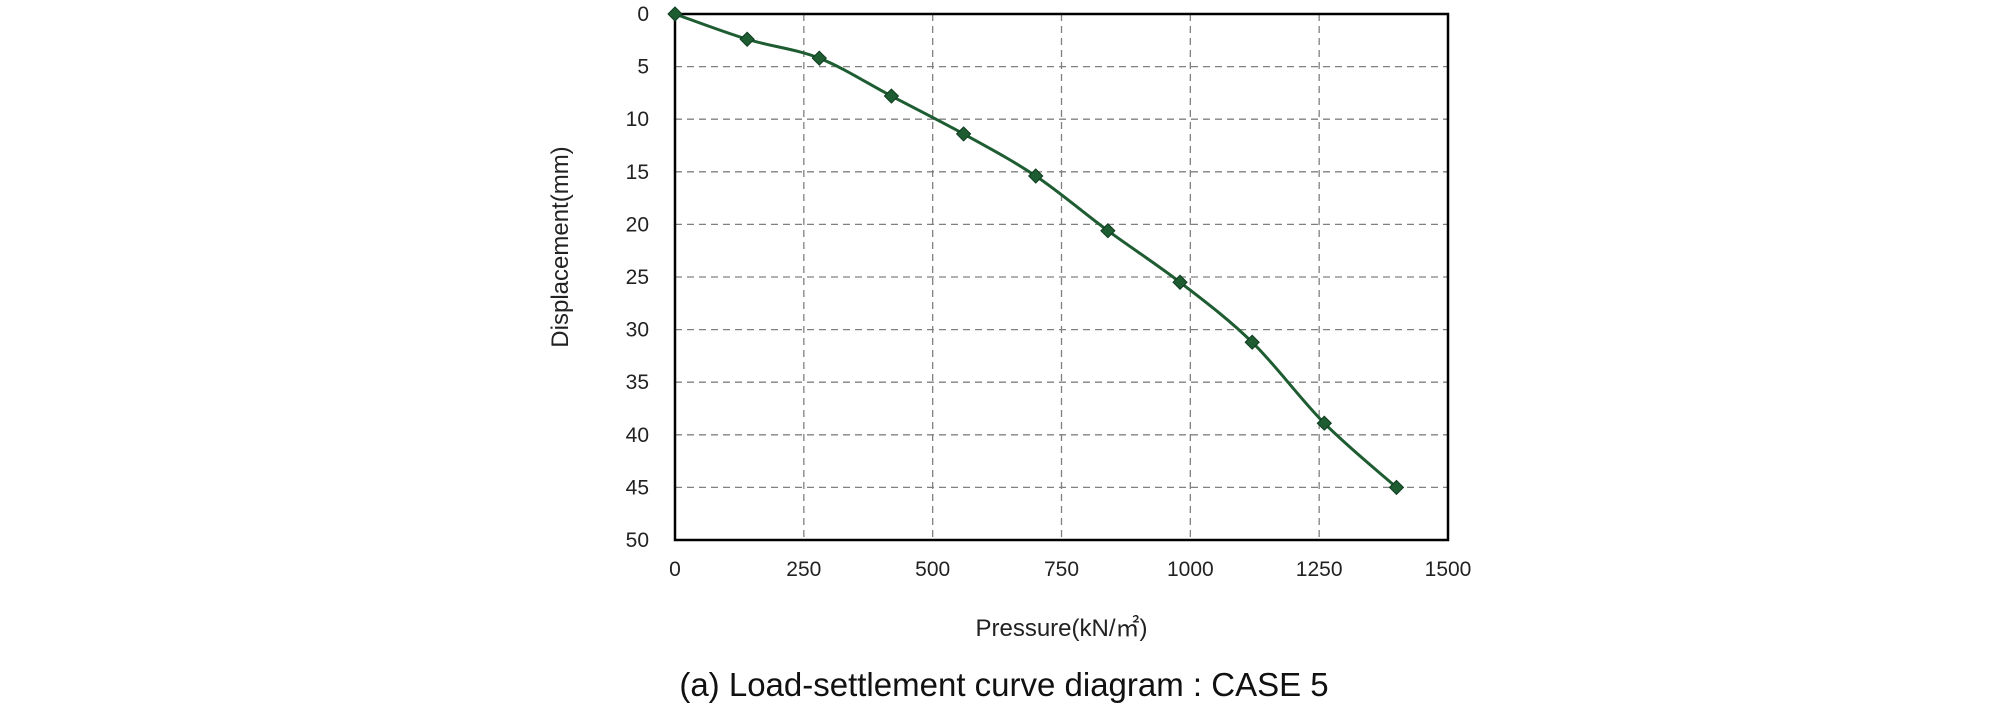  I want to click on x-tick-label: 500, so click(932, 569).